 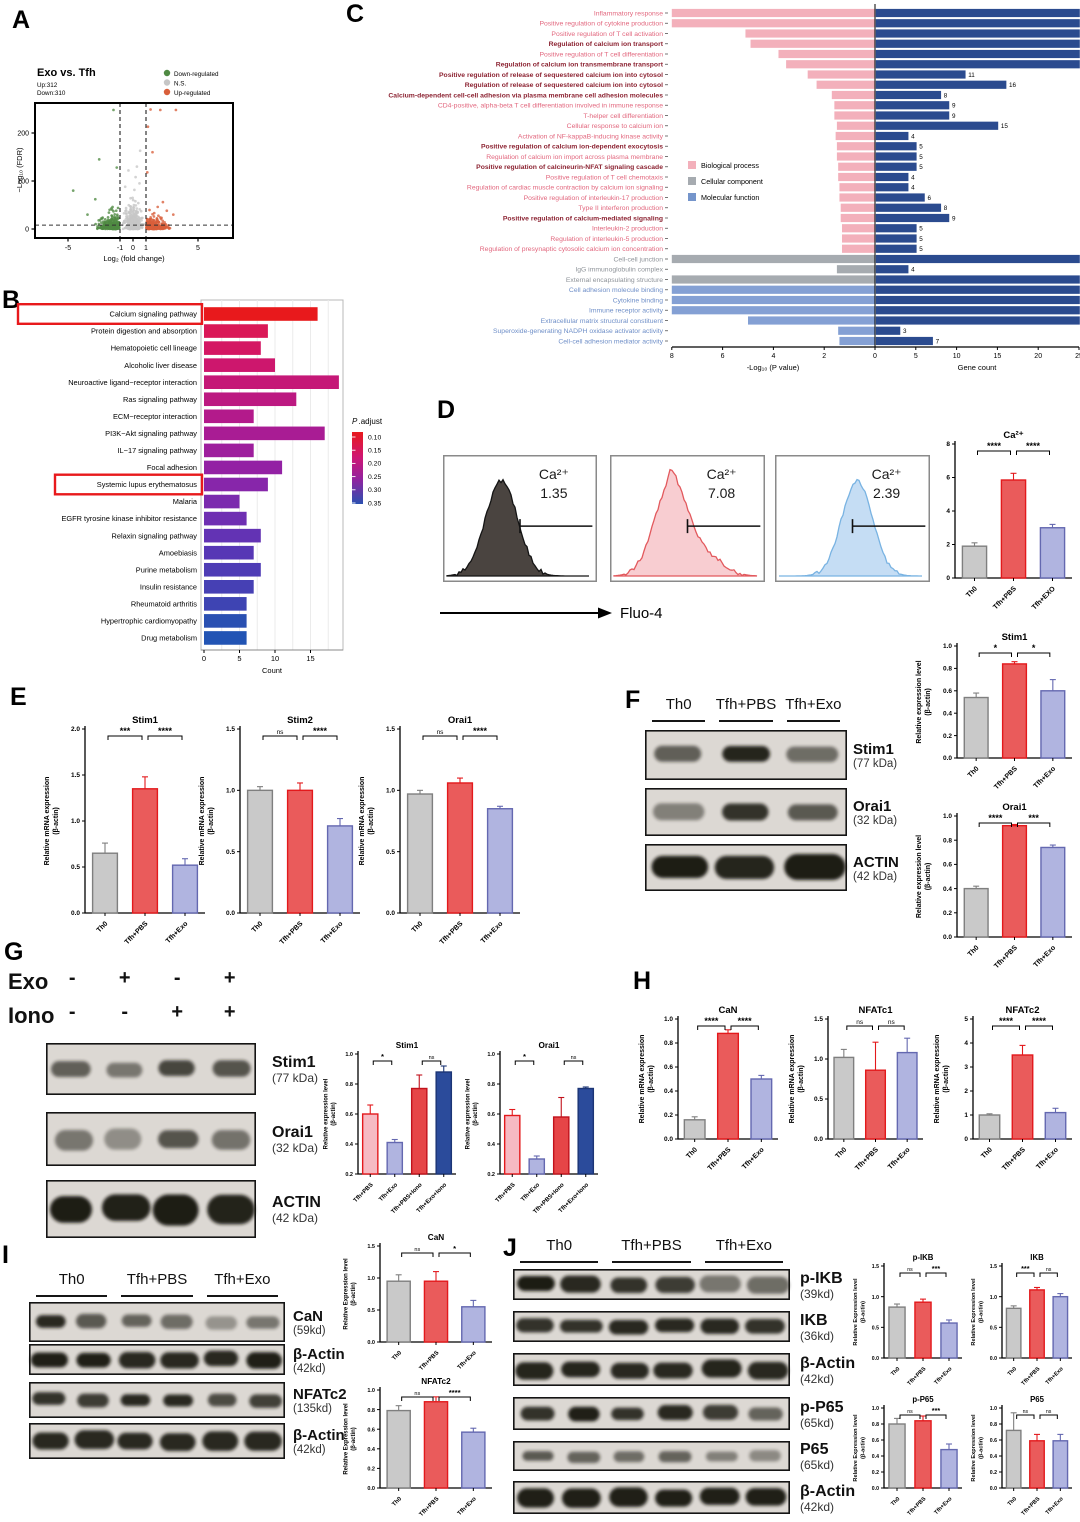 What do you see at coordinates (300, 720) in the screenshot?
I see `chart-title: Stim2` at bounding box center [300, 720].